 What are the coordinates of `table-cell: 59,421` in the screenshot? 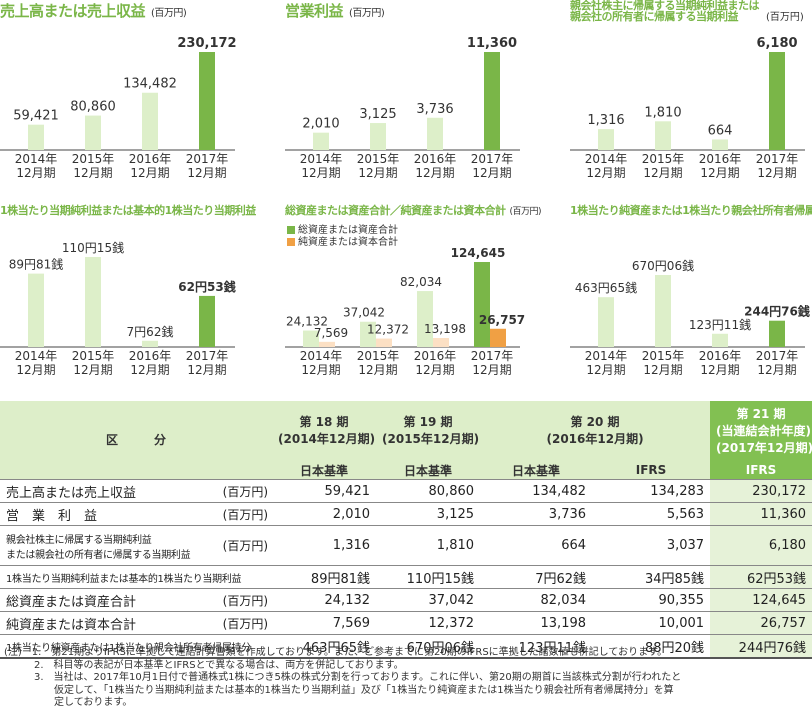 It's located at (324, 491).